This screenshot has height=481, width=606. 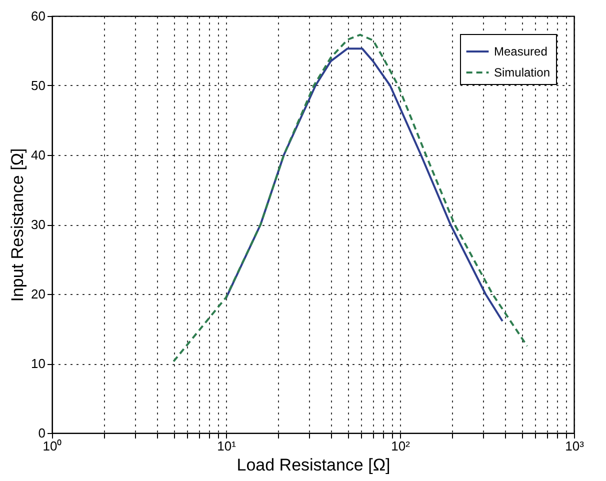 I want to click on y-tick-label: 30, so click(x=38, y=224).